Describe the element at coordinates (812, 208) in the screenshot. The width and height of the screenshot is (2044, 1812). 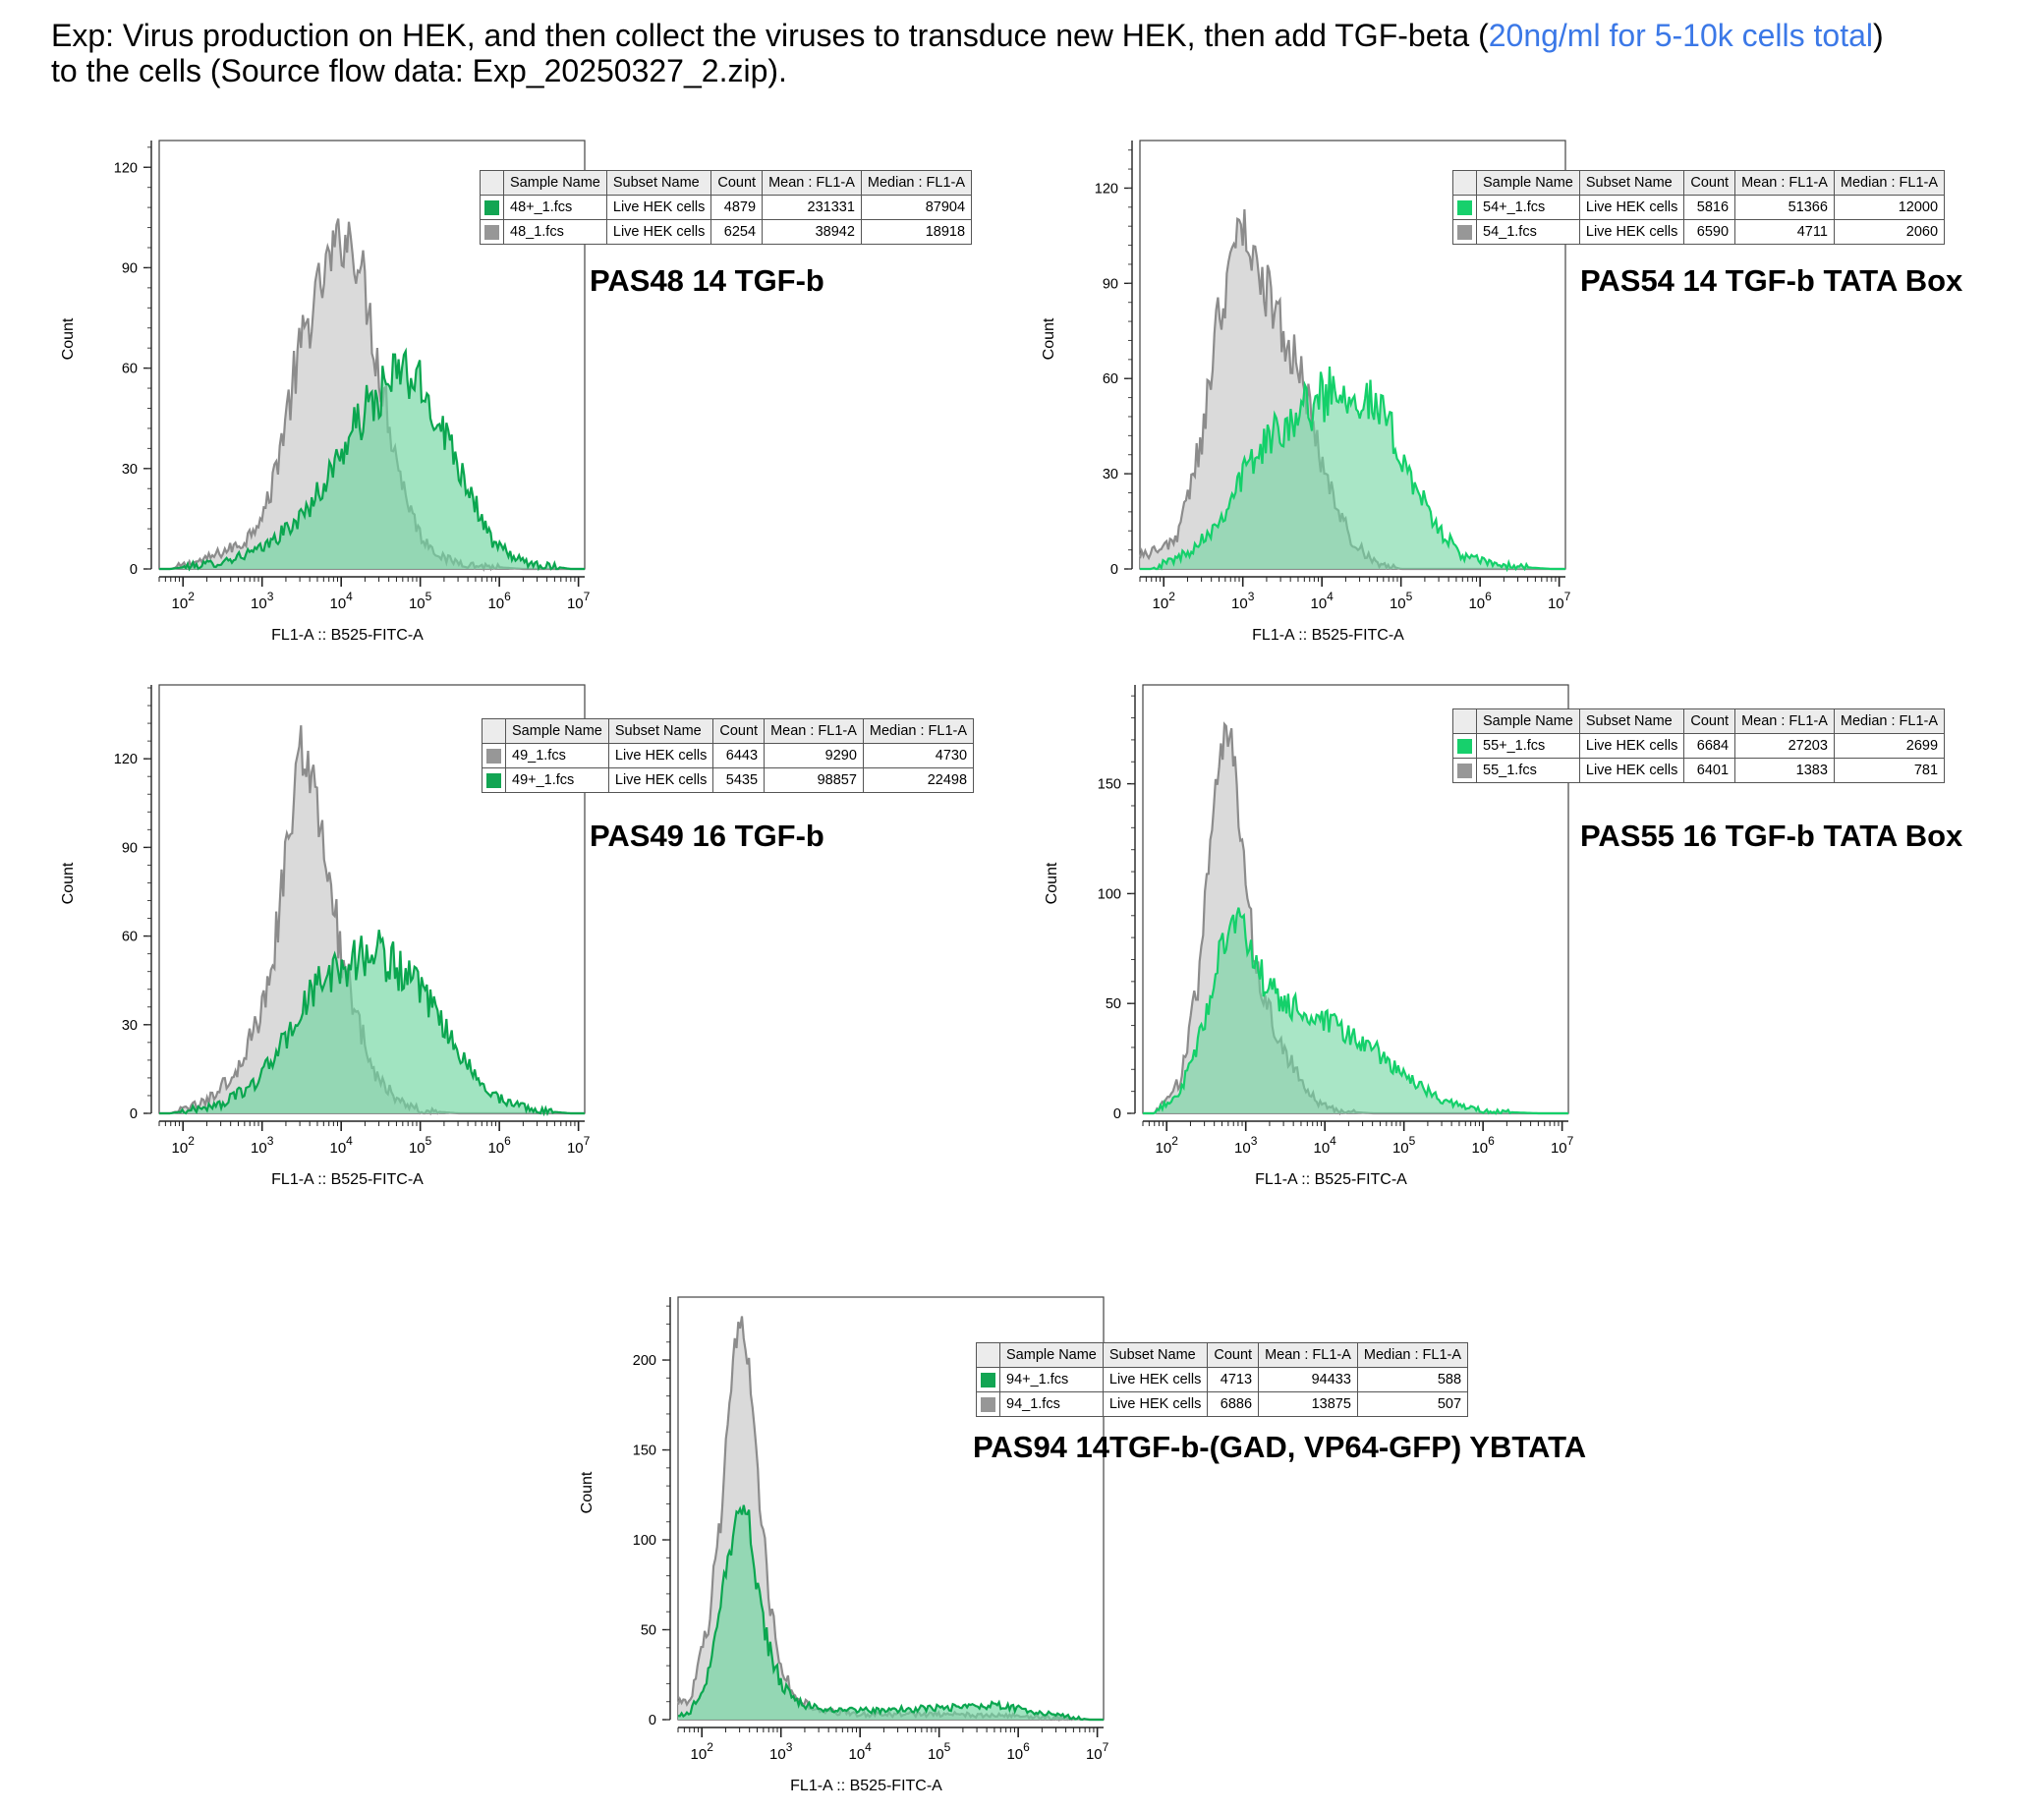
I see `cell-mean: 231331` at that location.